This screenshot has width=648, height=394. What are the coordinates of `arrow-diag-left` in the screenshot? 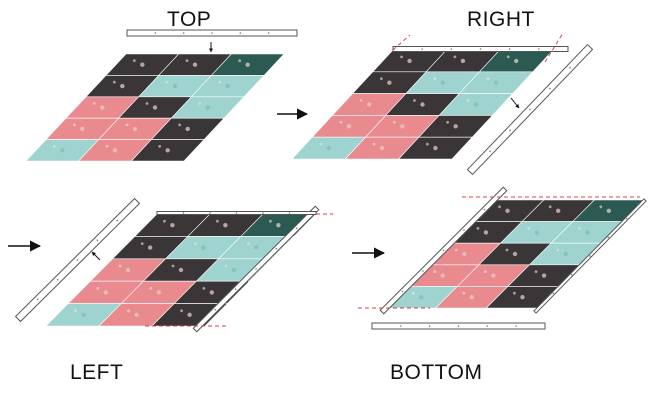 It's located at (96, 256).